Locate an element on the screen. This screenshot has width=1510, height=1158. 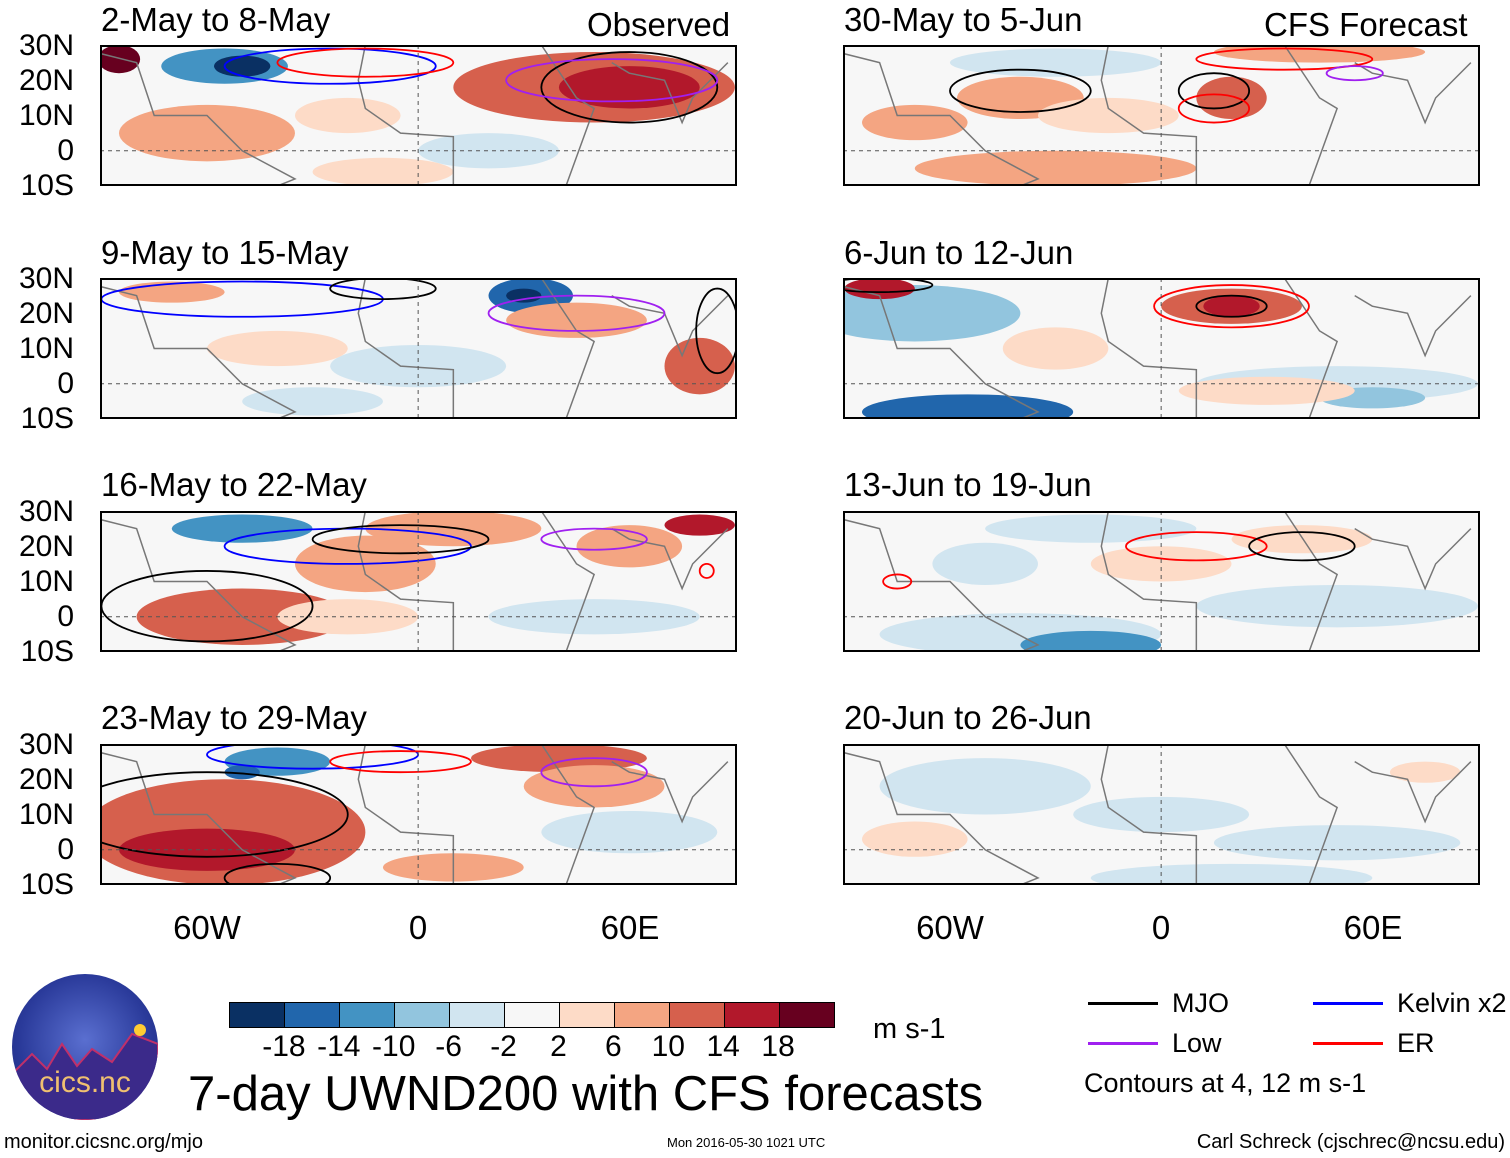
column-header-observed: Observed is located at coordinates (659, 24).